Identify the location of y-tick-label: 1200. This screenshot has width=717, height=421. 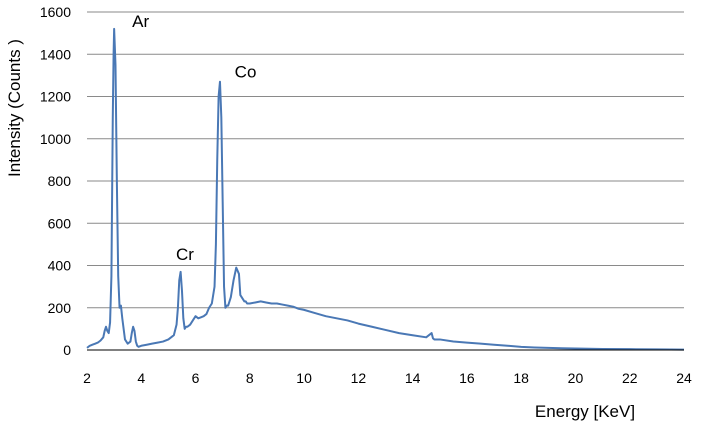
(55, 97).